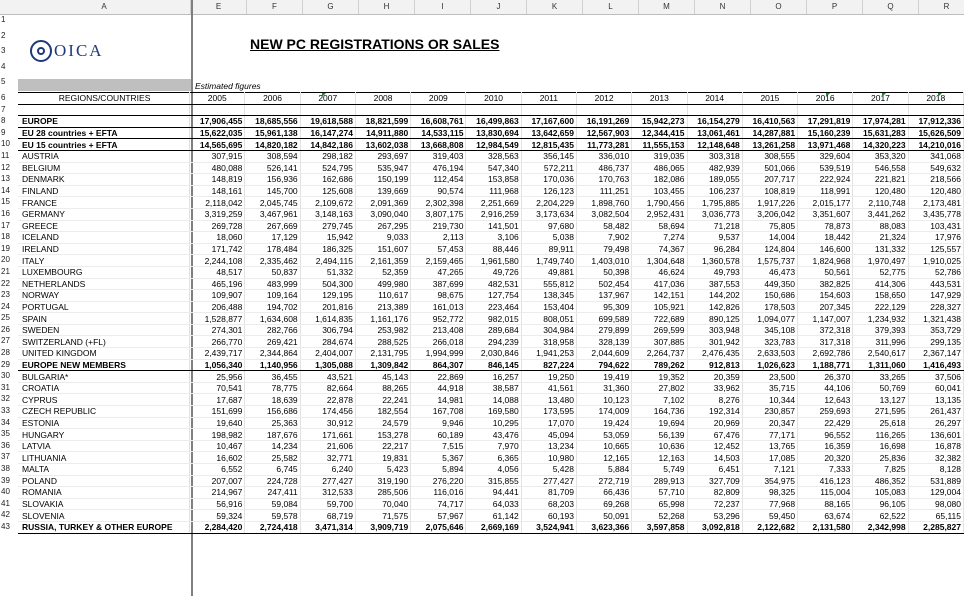 The width and height of the screenshot is (964, 596). What do you see at coordinates (659, 318) in the screenshot?
I see `value-cell: 722,689` at bounding box center [659, 318].